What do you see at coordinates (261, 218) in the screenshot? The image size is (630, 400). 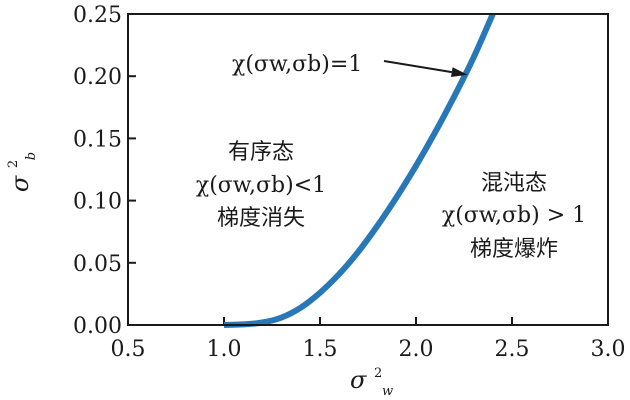 I see `ordered-region-gradient: 梯度消失` at bounding box center [261, 218].